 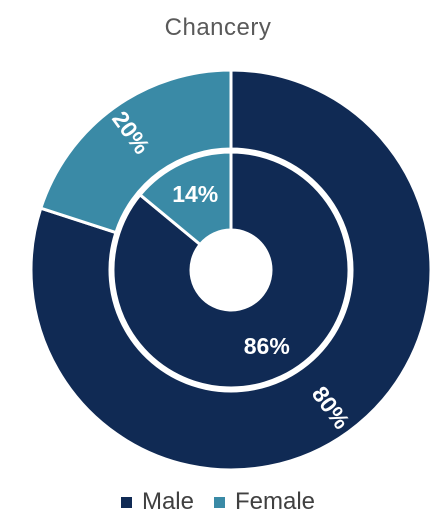 I want to click on legend-swatch-female, so click(x=219, y=502).